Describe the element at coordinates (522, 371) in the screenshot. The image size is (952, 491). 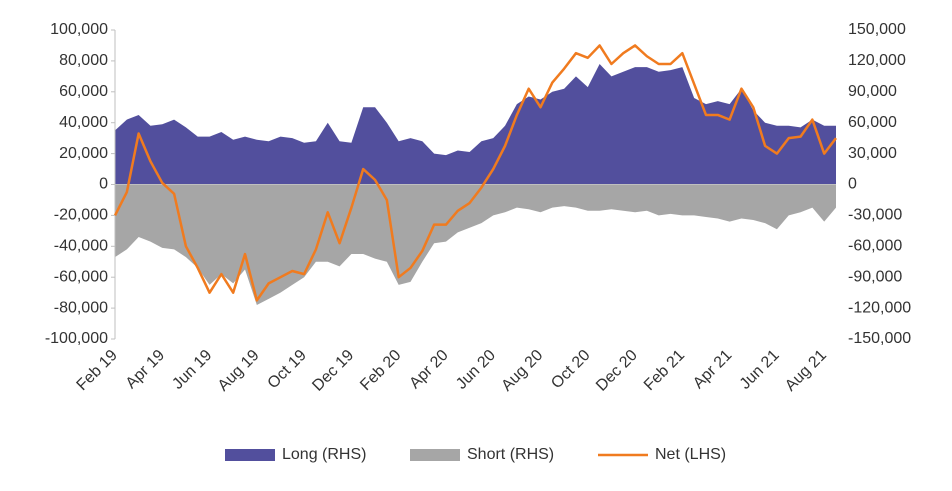
I see `x-tick-label: Aug 20` at that location.